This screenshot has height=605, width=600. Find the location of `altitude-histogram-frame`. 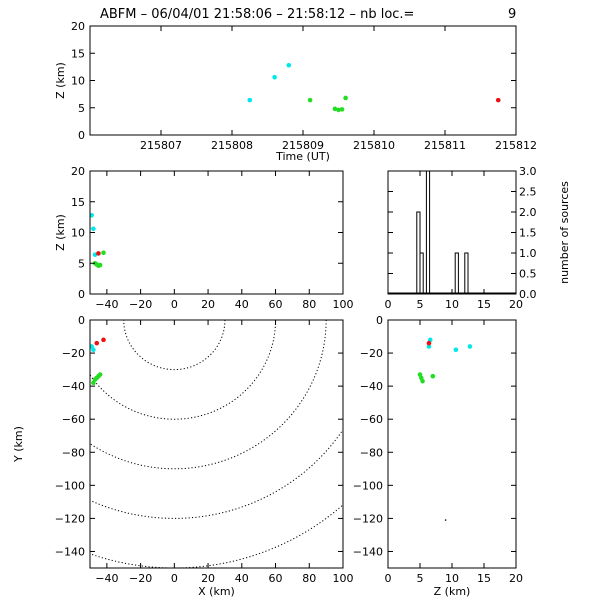

altitude-histogram-frame is located at coordinates (452, 232).